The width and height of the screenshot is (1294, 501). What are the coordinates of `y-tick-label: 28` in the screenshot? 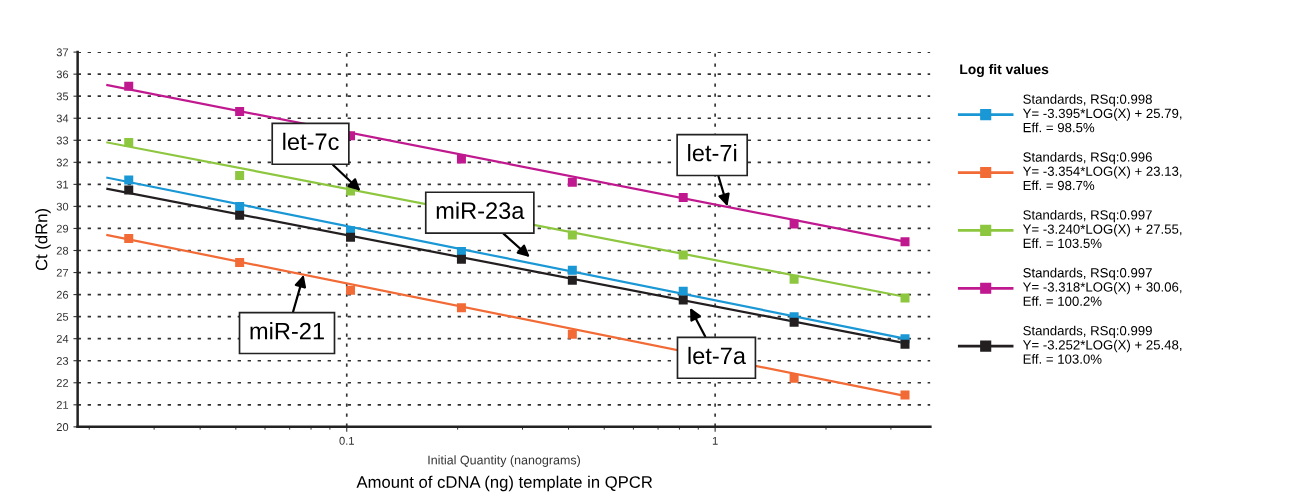 It's located at (62, 250).